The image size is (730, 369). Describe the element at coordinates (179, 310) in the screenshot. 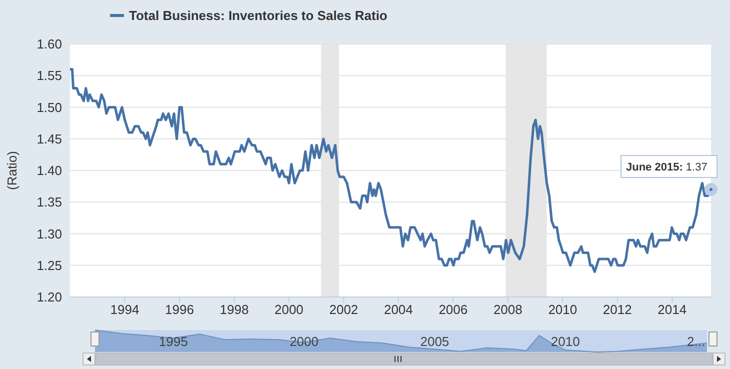

I see `x-tick-label: 1996` at that location.